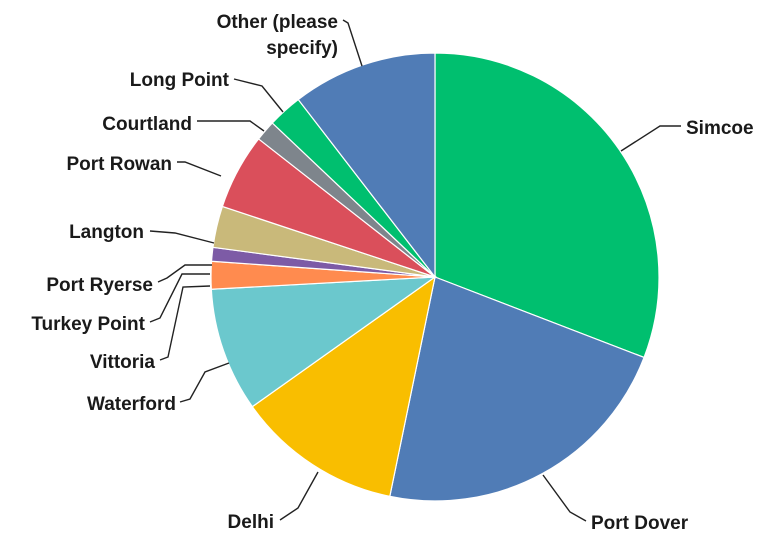 This screenshot has height=536, width=766. Describe the element at coordinates (650, 138) in the screenshot. I see `leader-line-simcoe` at that location.